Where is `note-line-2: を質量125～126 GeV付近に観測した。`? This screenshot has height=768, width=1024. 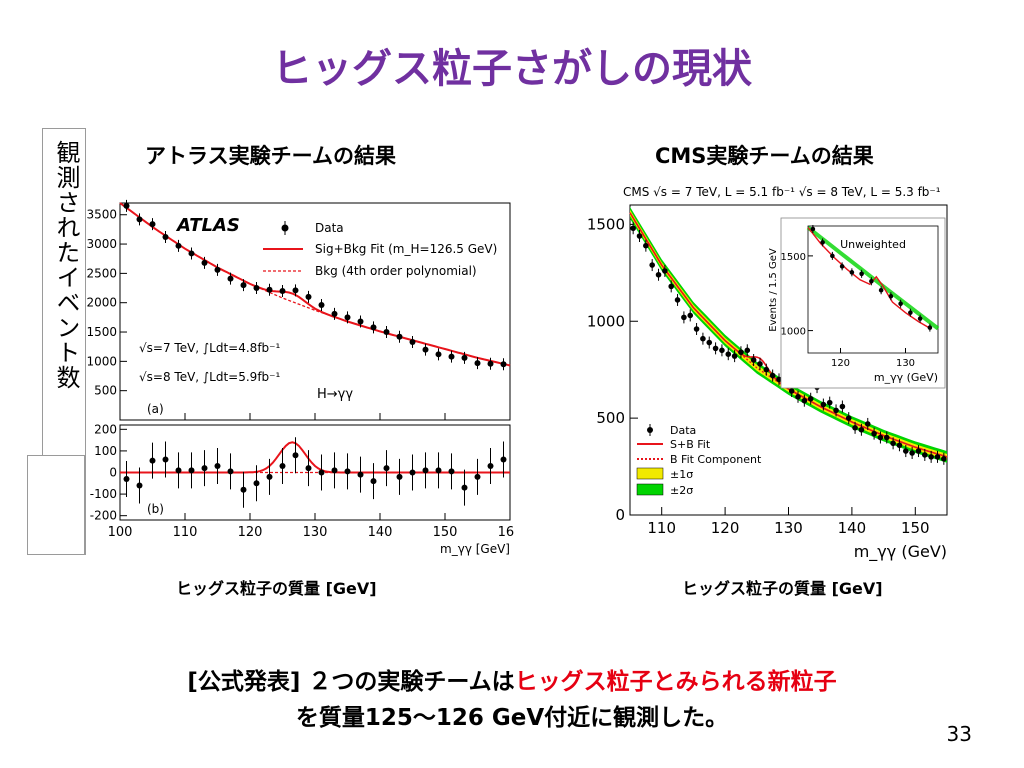 note-line-2: を質量125～126 GeV付近に観測した。 is located at coordinates (512, 718).